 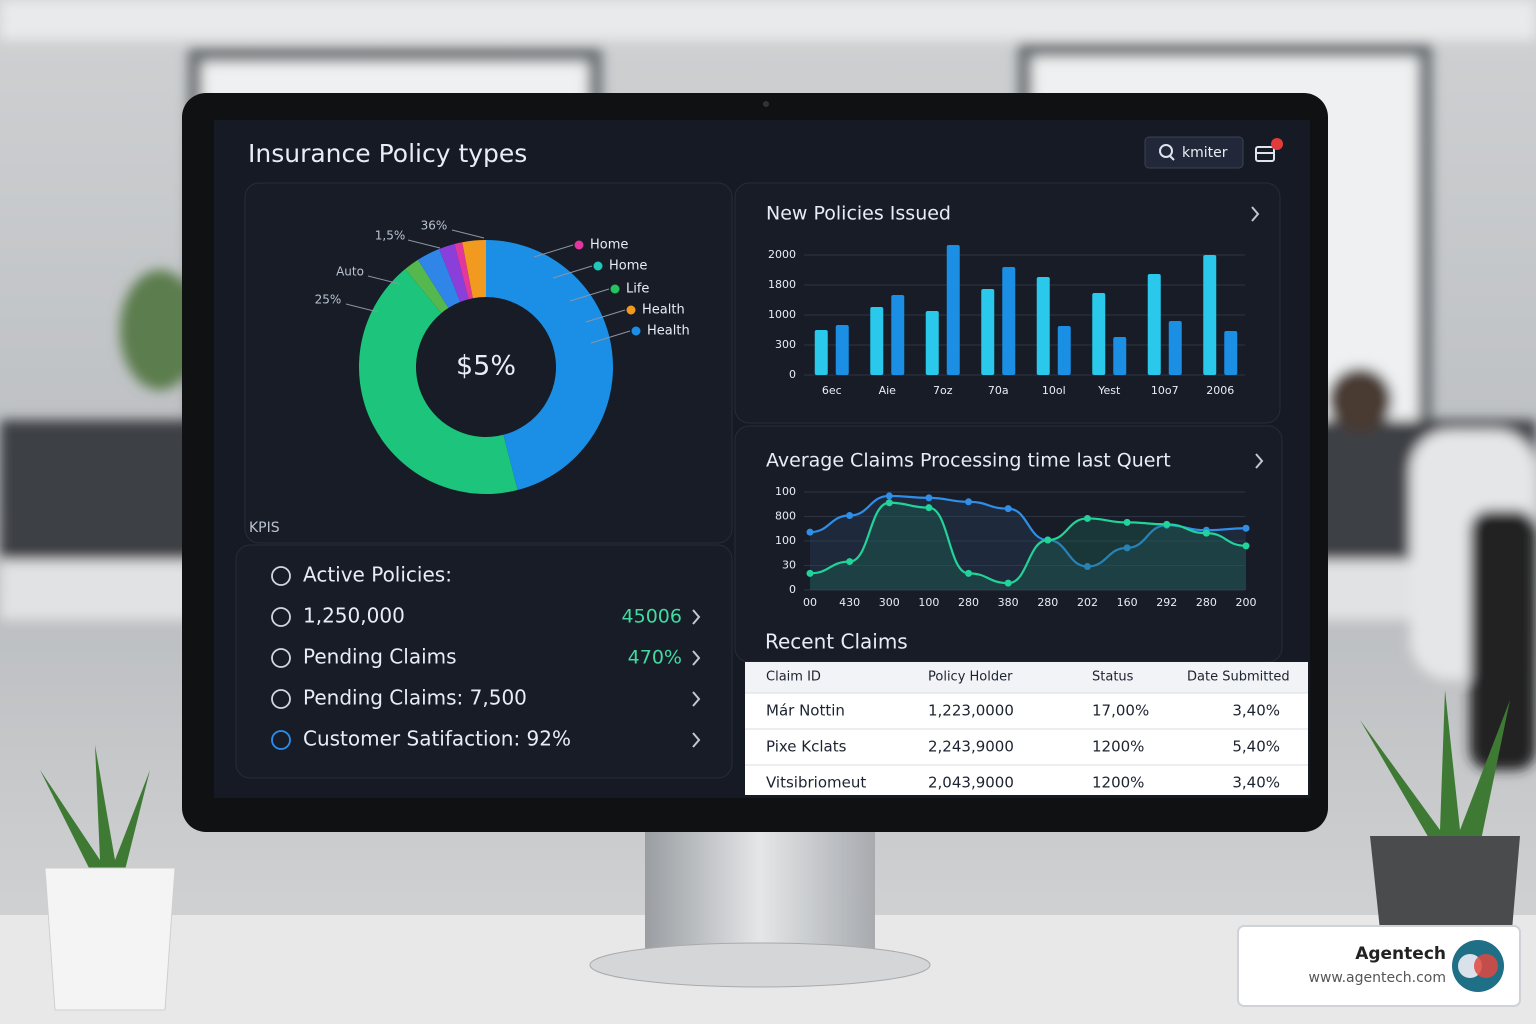 I want to click on brand-url: www.agentech.com, so click(x=1378, y=978).